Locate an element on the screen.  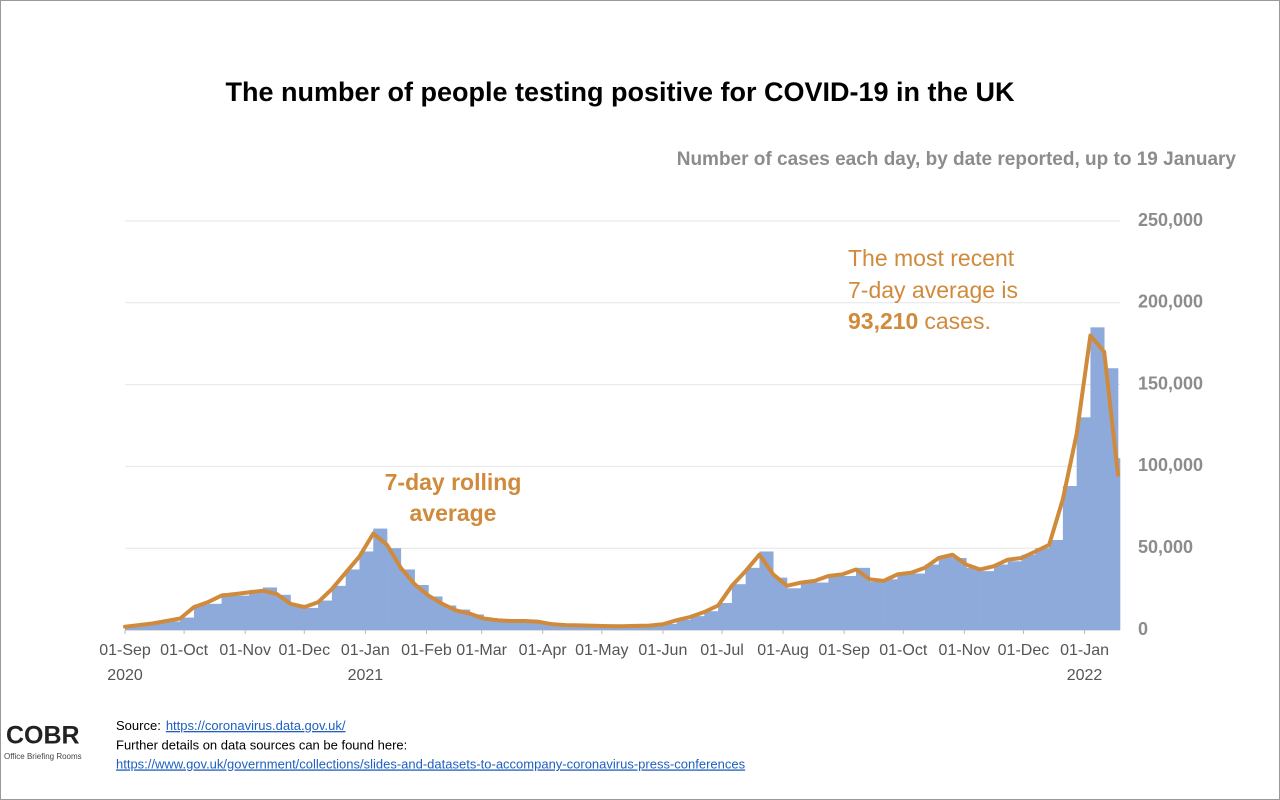
y-tick-label: 250,000 is located at coordinates (1170, 220).